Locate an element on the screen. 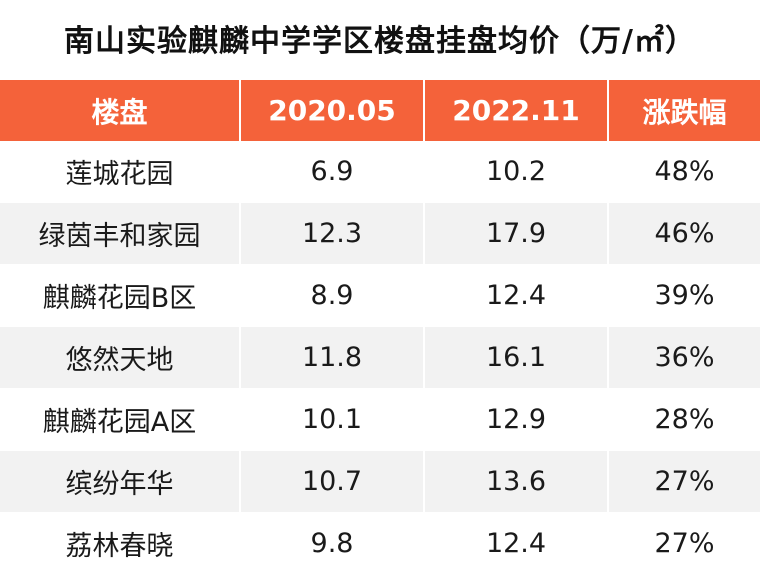 The image size is (760, 575). table-row: 荔林春晓 9.8 12.4 27% is located at coordinates (380, 543).